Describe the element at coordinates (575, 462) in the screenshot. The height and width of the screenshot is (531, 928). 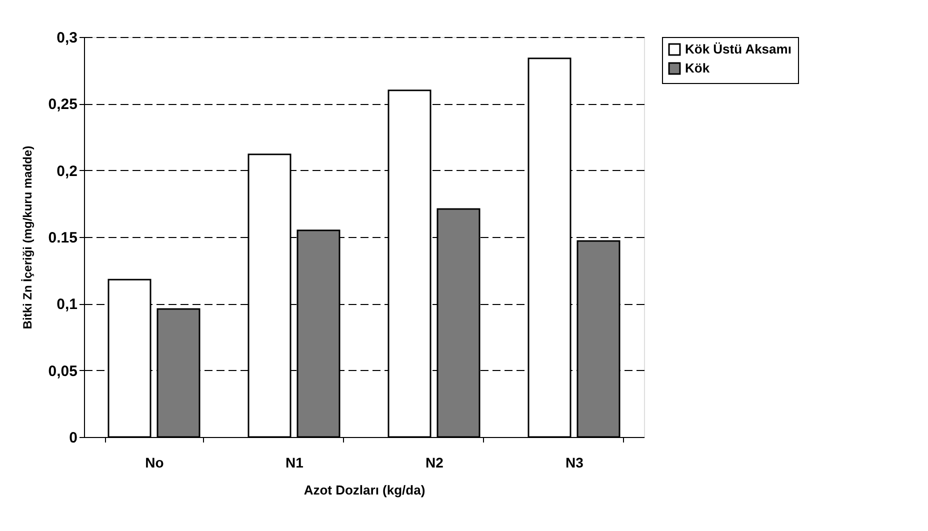
I see `x-tick-label: N3` at that location.